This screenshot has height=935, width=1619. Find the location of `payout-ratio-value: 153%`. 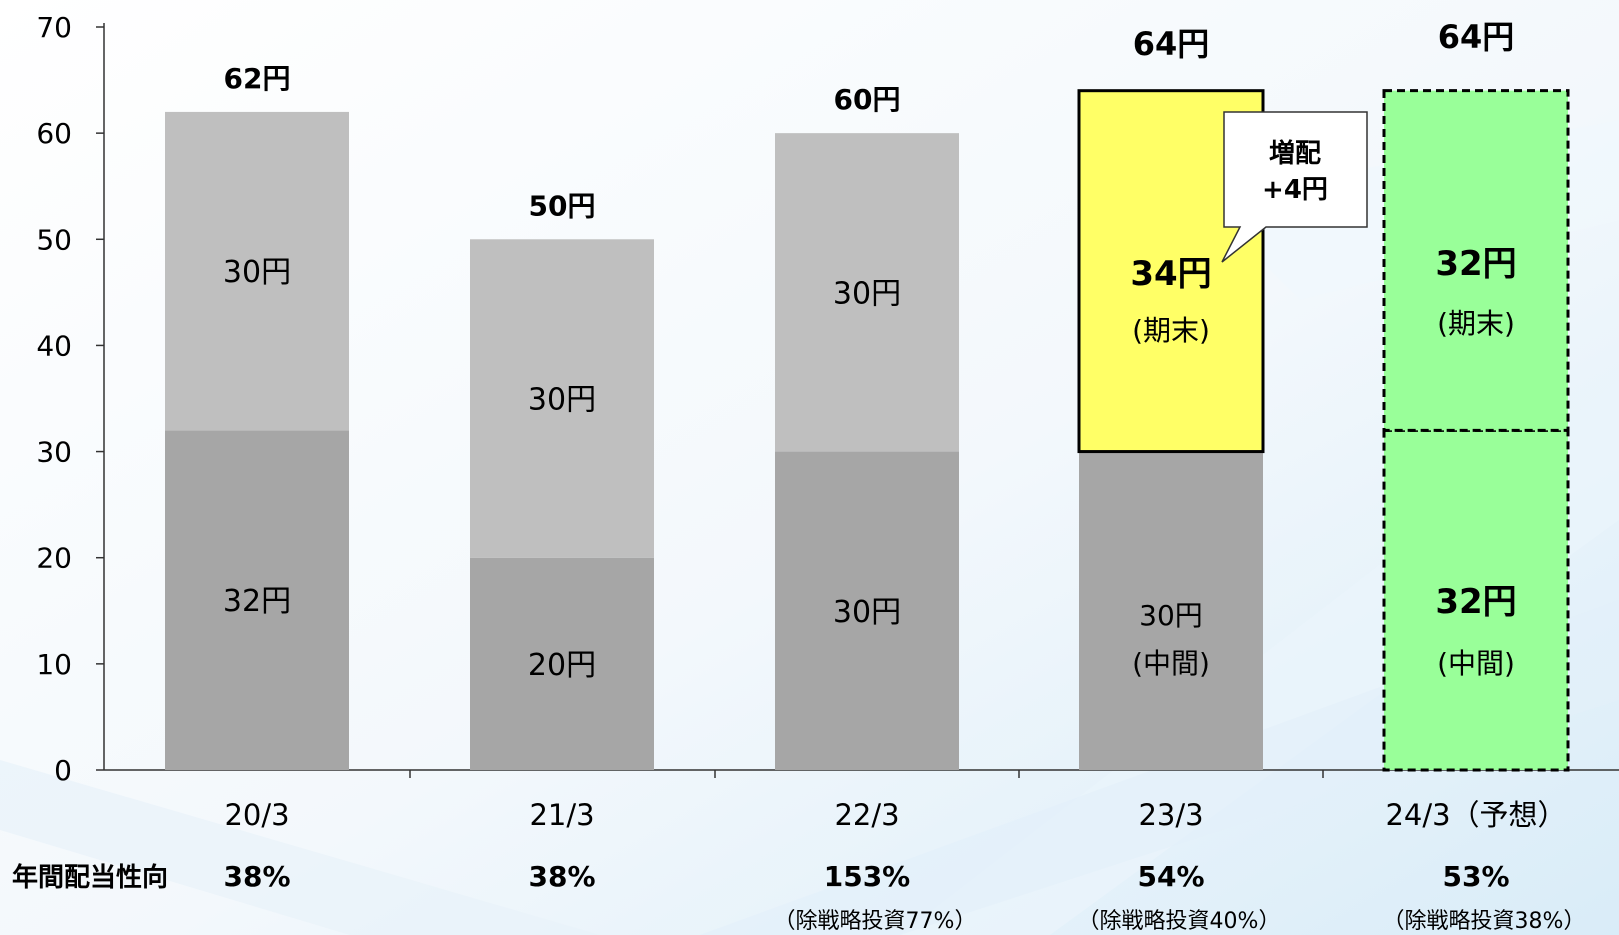

payout-ratio-value: 153% is located at coordinates (867, 876).